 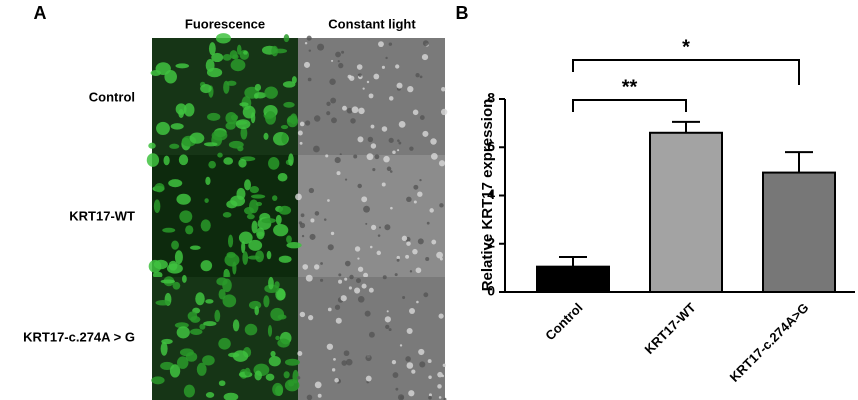 I want to click on bar, so click(x=799, y=232).